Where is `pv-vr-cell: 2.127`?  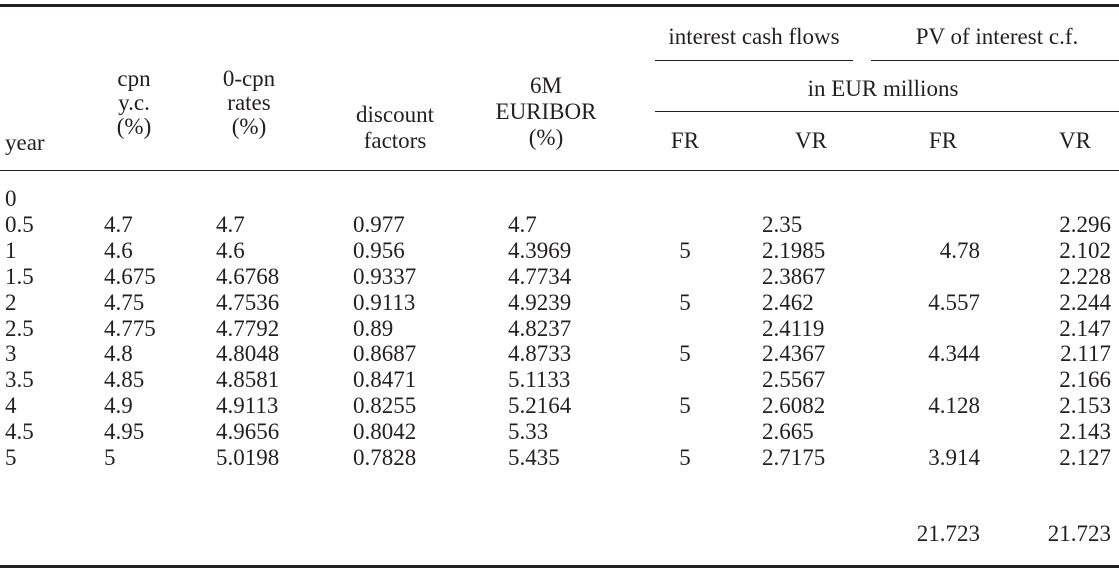 pv-vr-cell: 2.127 is located at coordinates (1085, 457).